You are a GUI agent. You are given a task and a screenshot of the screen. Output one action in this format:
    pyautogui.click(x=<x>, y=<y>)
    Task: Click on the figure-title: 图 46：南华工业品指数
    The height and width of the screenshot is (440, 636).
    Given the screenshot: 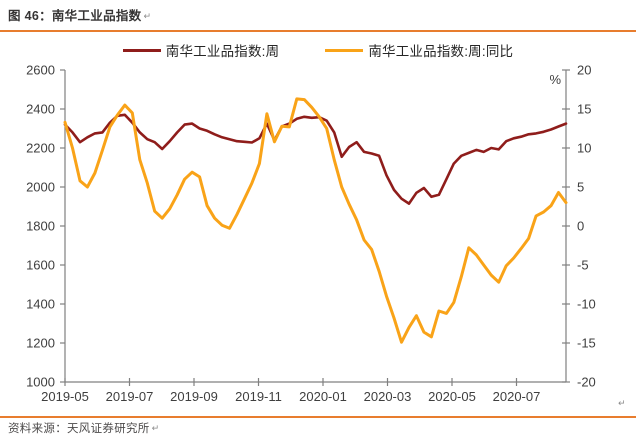 What is the action you would take?
    pyautogui.click(x=75, y=16)
    